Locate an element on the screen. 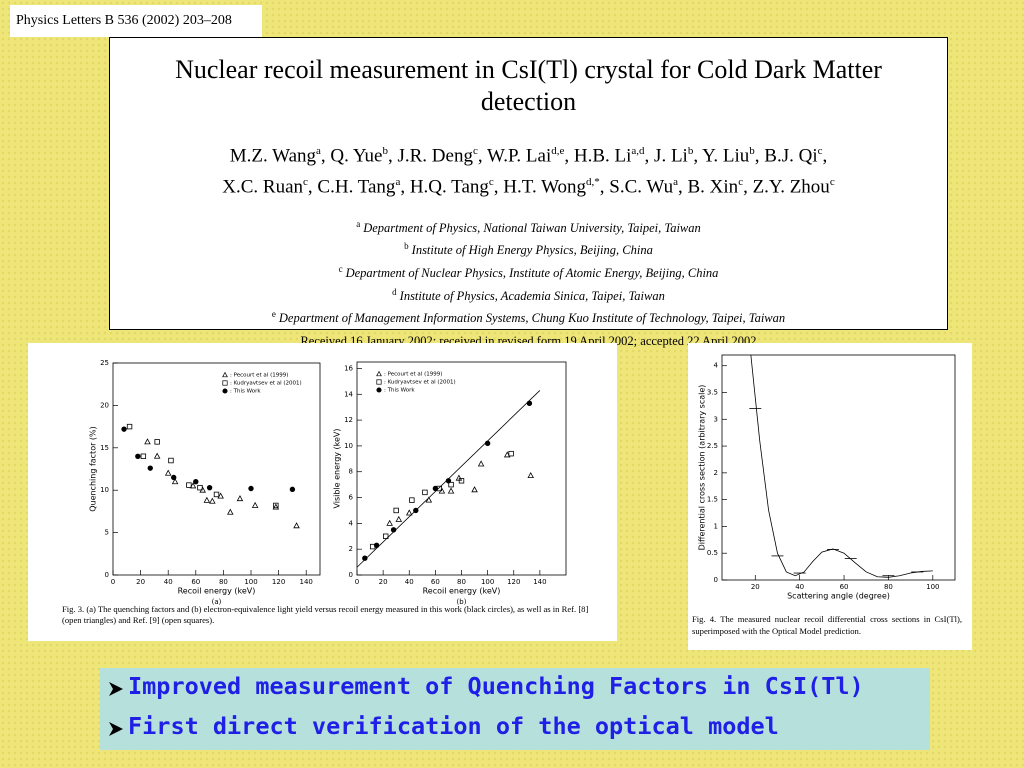 This screenshot has height=768, width=1024. bullet-arrow is located at coordinates (116, 689).